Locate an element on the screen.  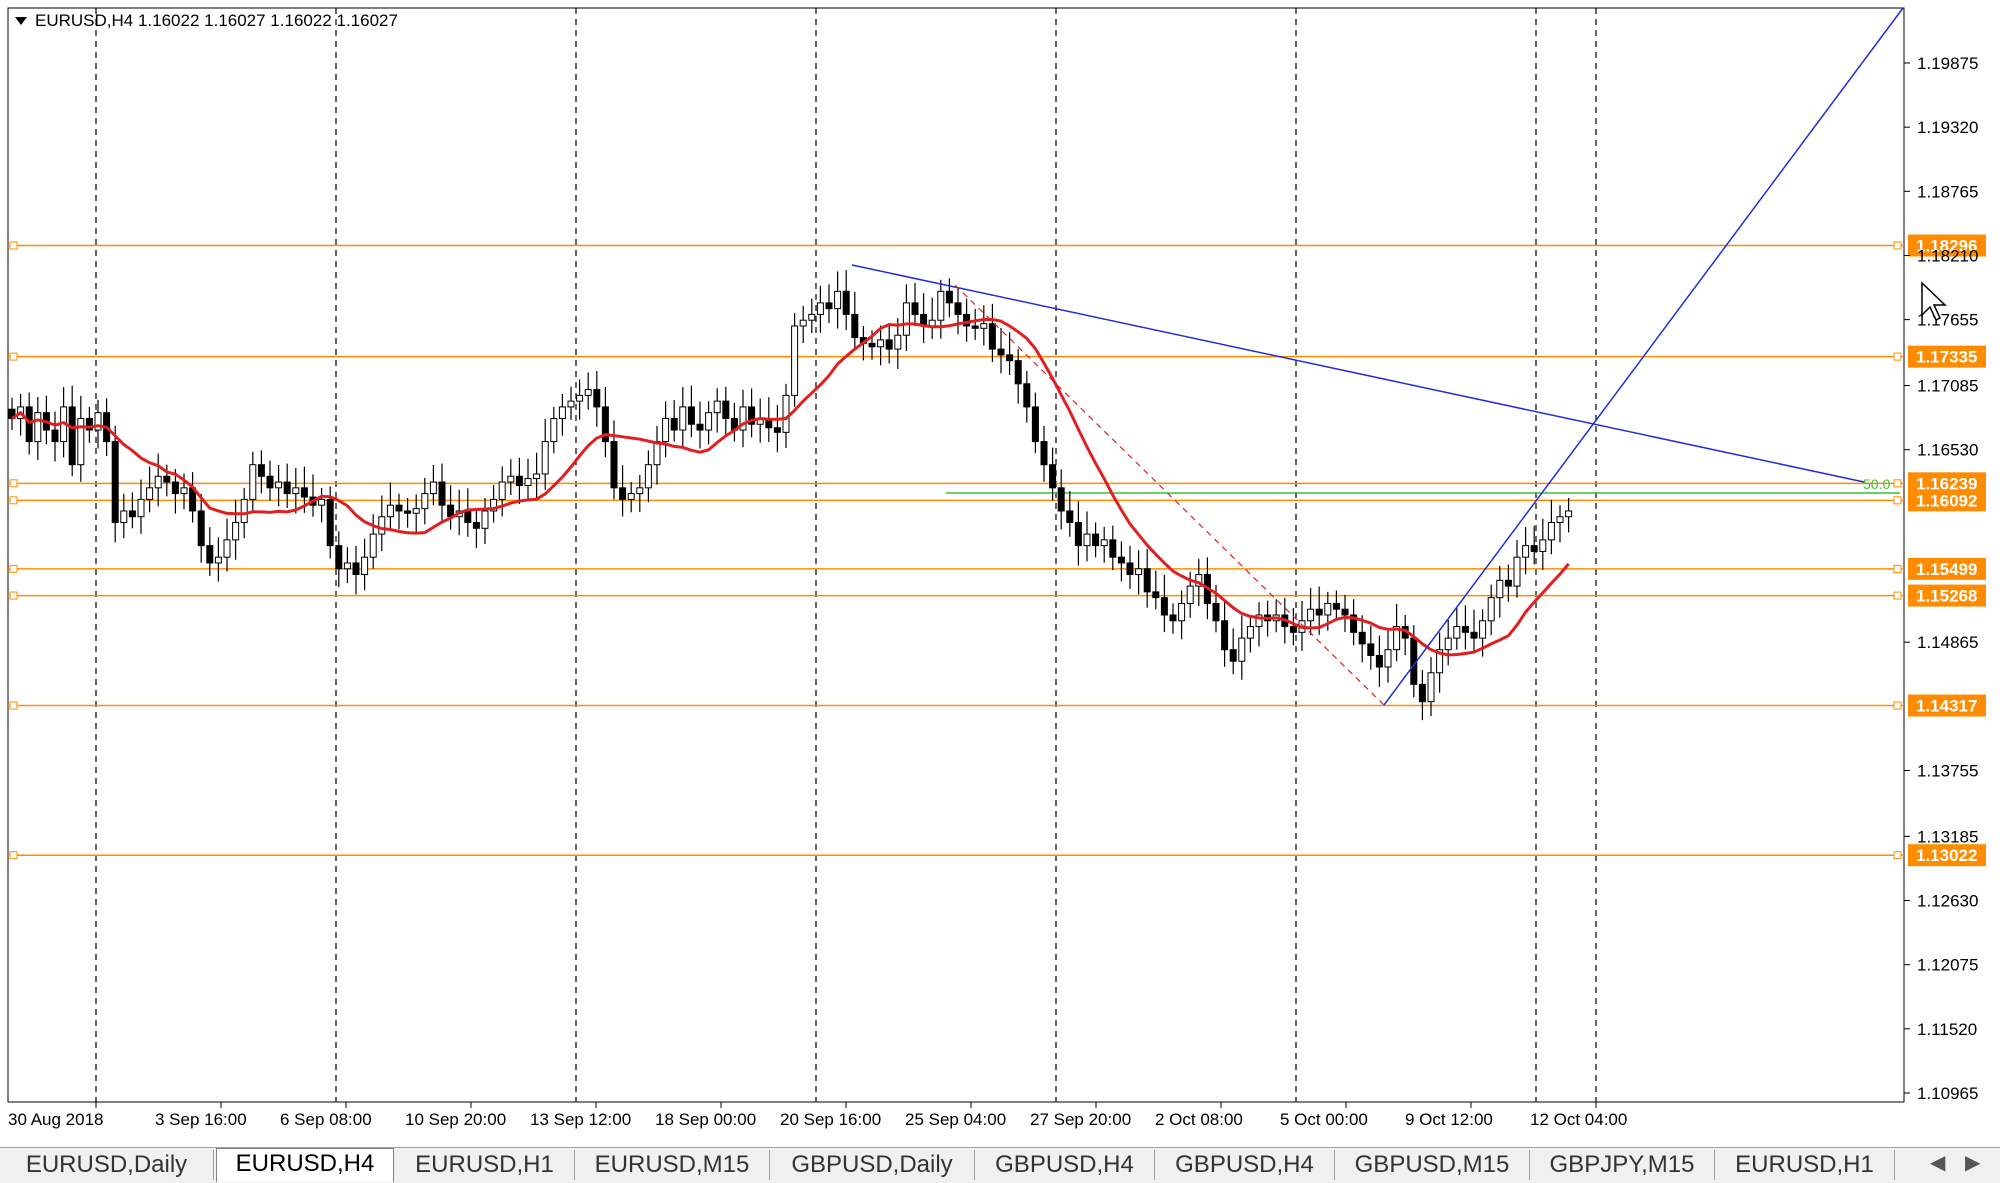
tab-gbpusd-h4: GBPUSD,H4 is located at coordinates (1065, 1165).